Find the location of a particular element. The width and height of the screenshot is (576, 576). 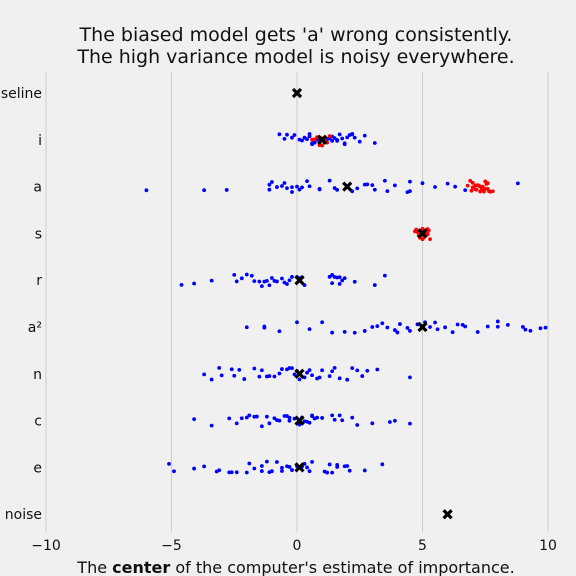

center-marker-e is located at coordinates (299, 467).